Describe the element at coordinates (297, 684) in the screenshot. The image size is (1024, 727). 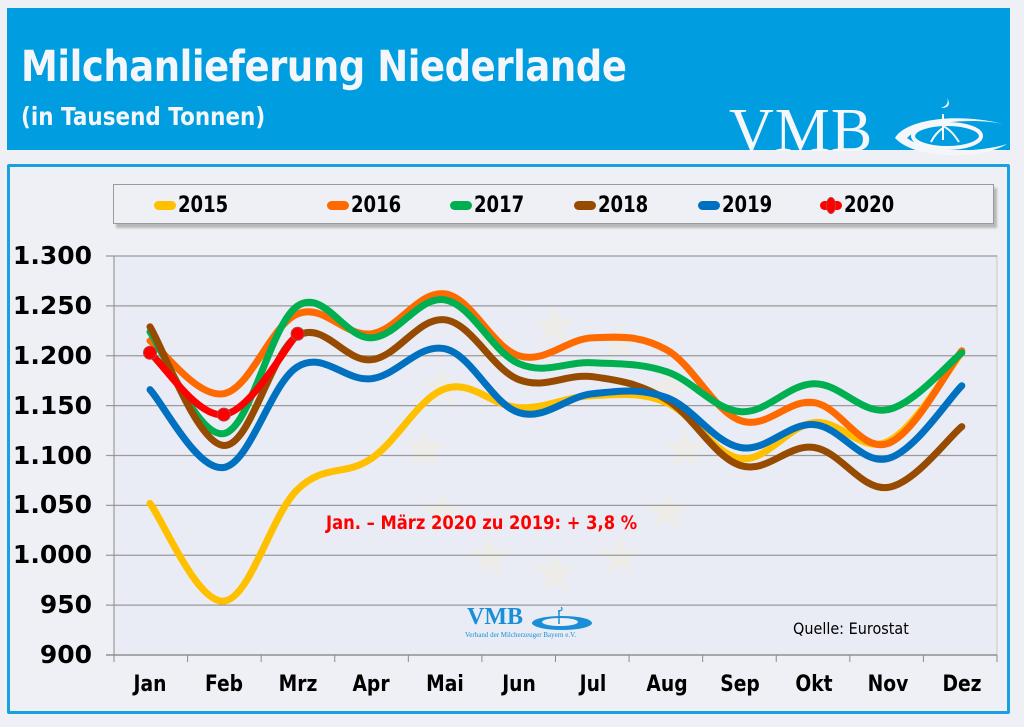
I see `x-tick-label: Mrz` at that location.